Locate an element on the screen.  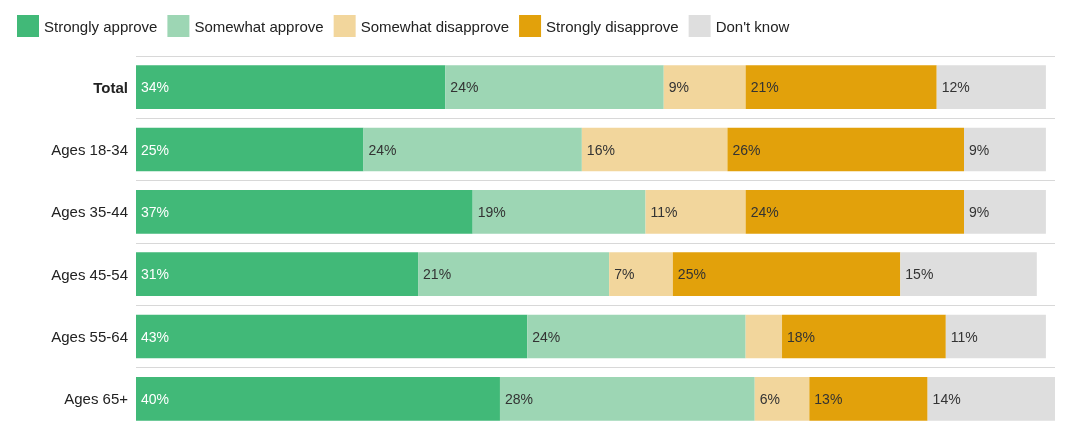
data-label: 37% is located at coordinates (155, 211).